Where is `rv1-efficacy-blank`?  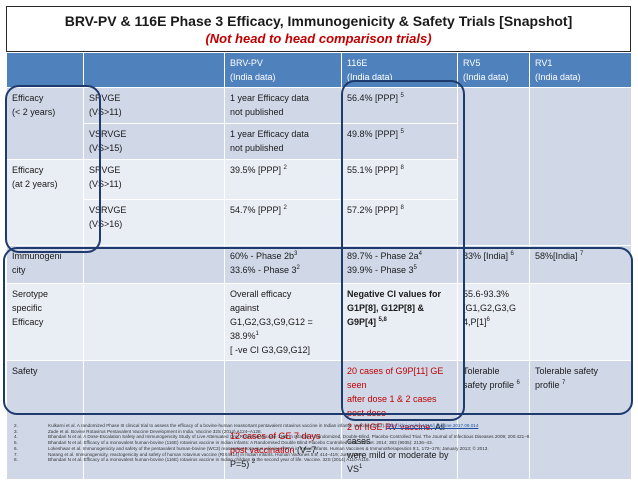
rv1-efficacy-blank is located at coordinates (580, 166).